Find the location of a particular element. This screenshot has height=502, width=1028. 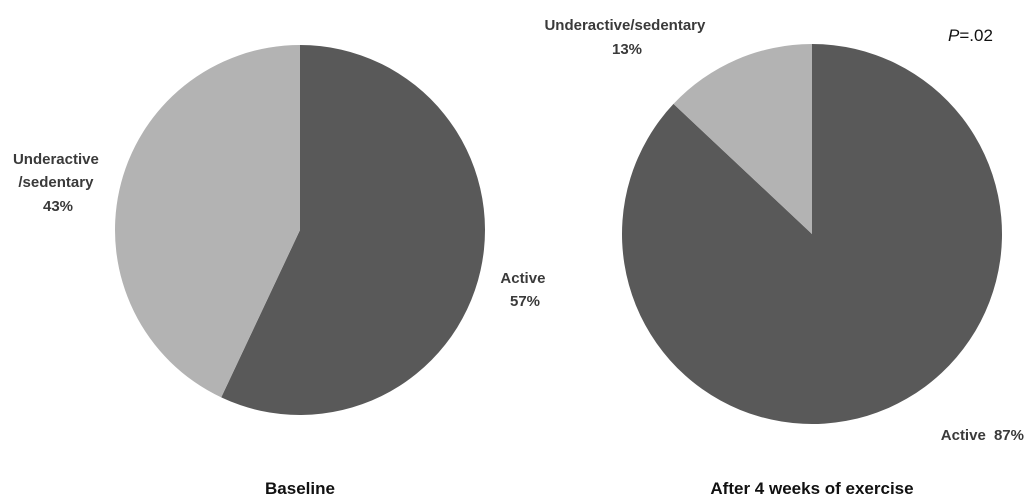

baseline-underactive-label-line2: /sedentary is located at coordinates (56, 182).